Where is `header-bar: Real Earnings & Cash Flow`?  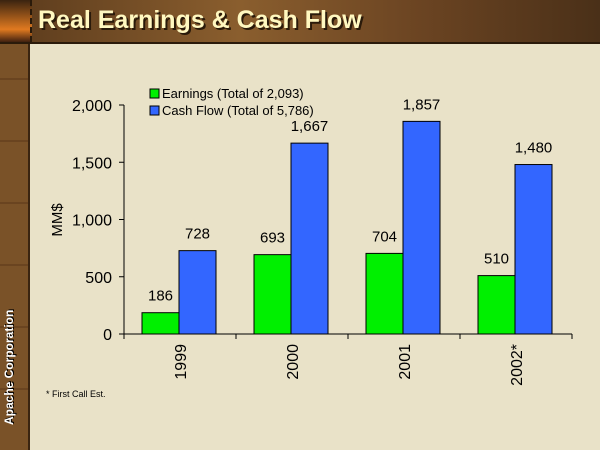 header-bar: Real Earnings & Cash Flow is located at coordinates (300, 22).